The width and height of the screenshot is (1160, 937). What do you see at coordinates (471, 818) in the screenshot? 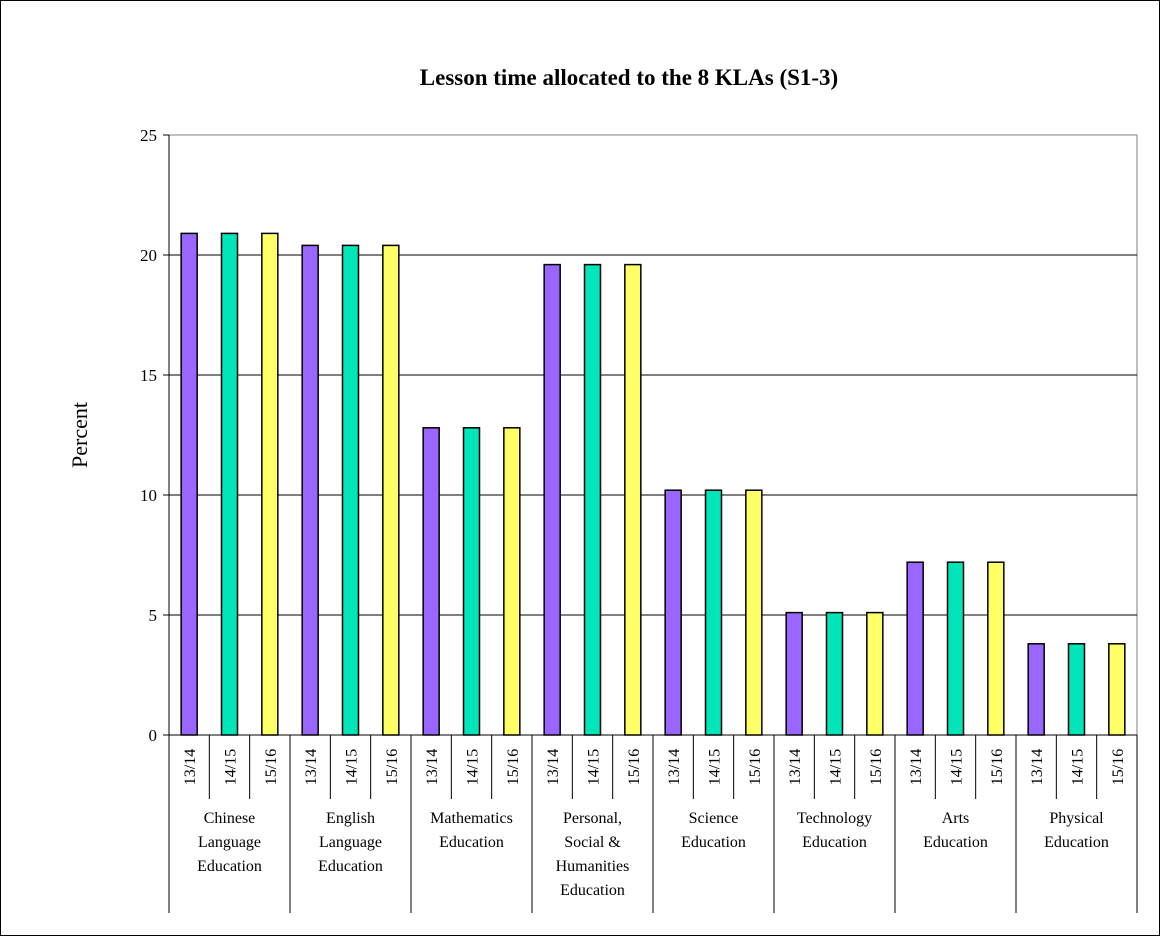
I see `category-label: Mathematics` at bounding box center [471, 818].